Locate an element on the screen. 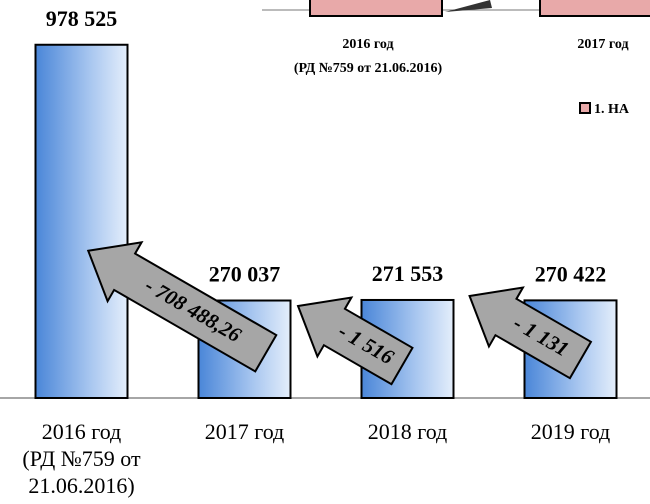  bg-legend-swatch is located at coordinates (585, 108).